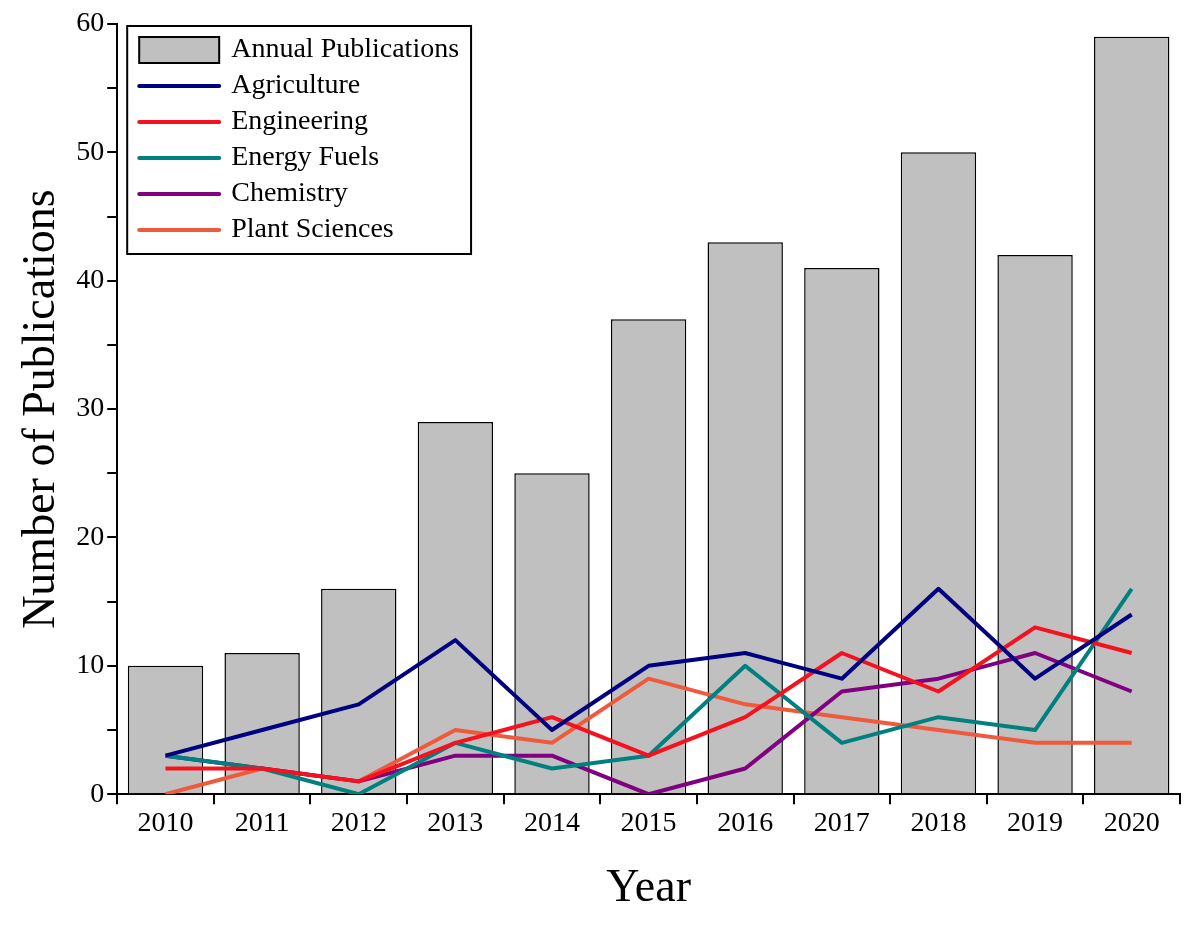 This screenshot has width=1184, height=931. Describe the element at coordinates (1035, 822) in the screenshot. I see `x-tick-label: 2019` at that location.